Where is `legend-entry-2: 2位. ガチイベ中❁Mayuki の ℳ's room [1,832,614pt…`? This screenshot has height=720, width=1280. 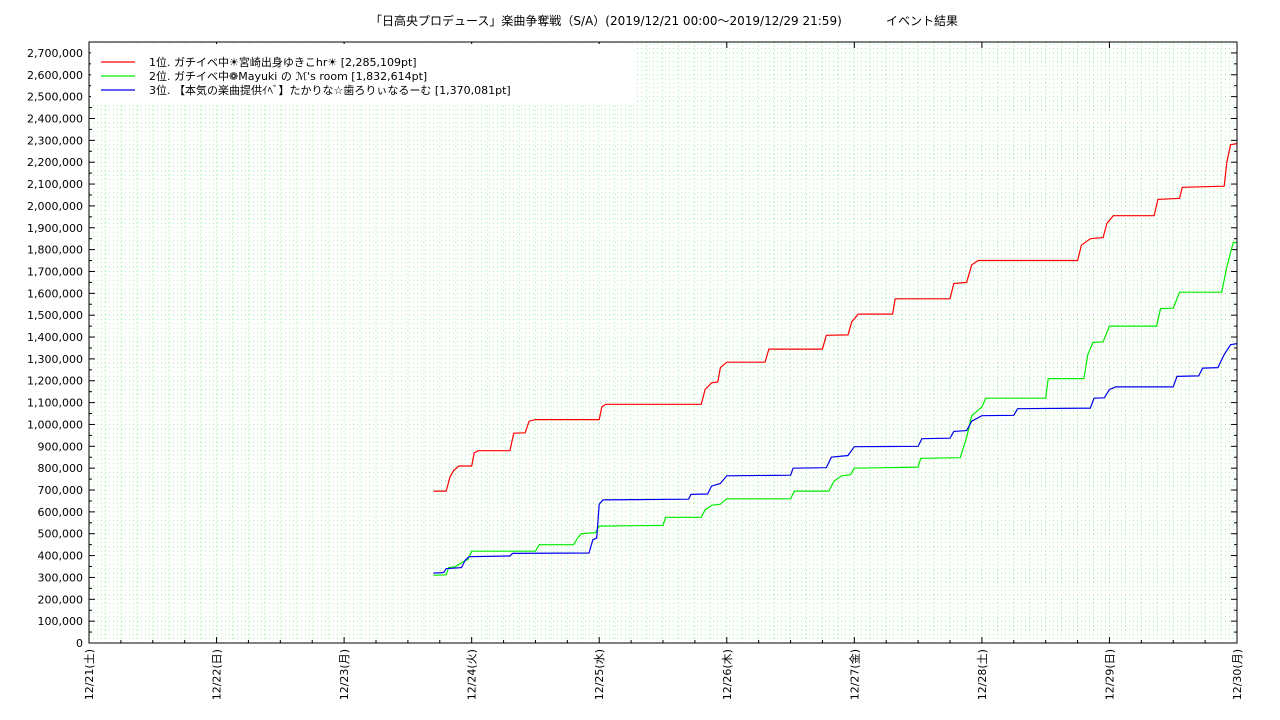
legend-entry-2: 2位. ガチイベ中❁Mayuki の ℳ's room [1,832,614pt… is located at coordinates (288, 76).